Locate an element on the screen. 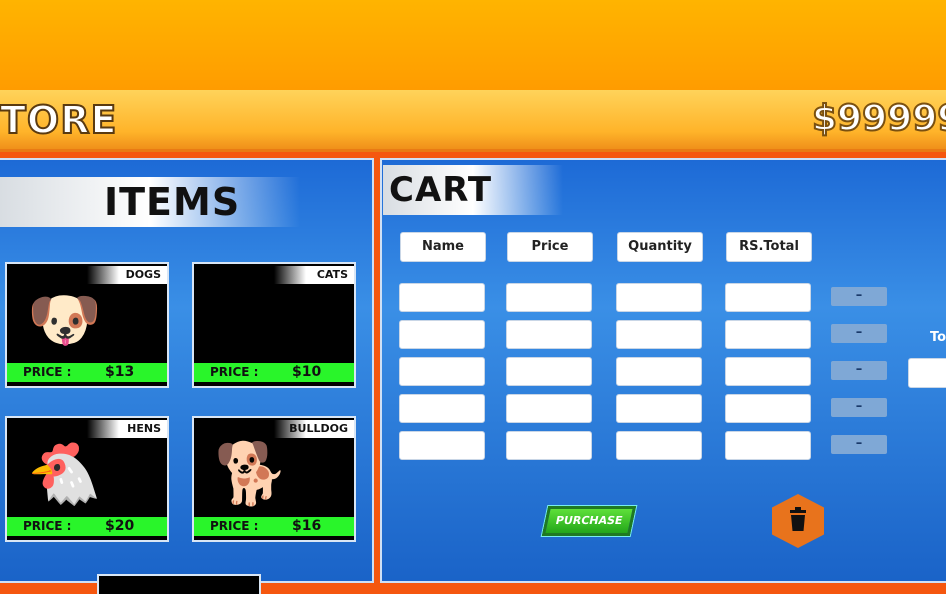  item-card-cats: CATS 🐱 PRICE : $10 is located at coordinates (274, 325).